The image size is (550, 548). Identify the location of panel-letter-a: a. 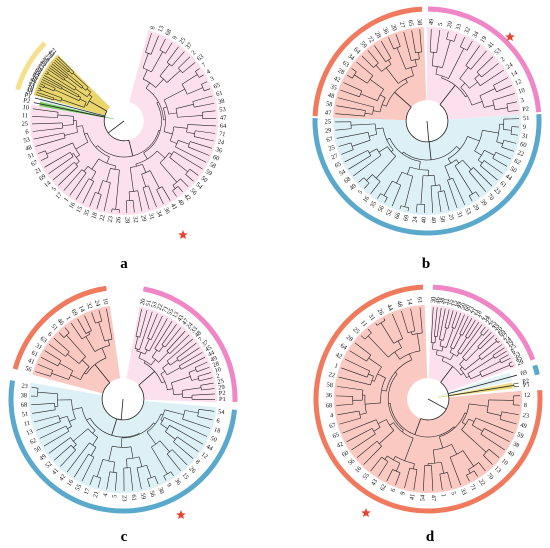
(124, 264).